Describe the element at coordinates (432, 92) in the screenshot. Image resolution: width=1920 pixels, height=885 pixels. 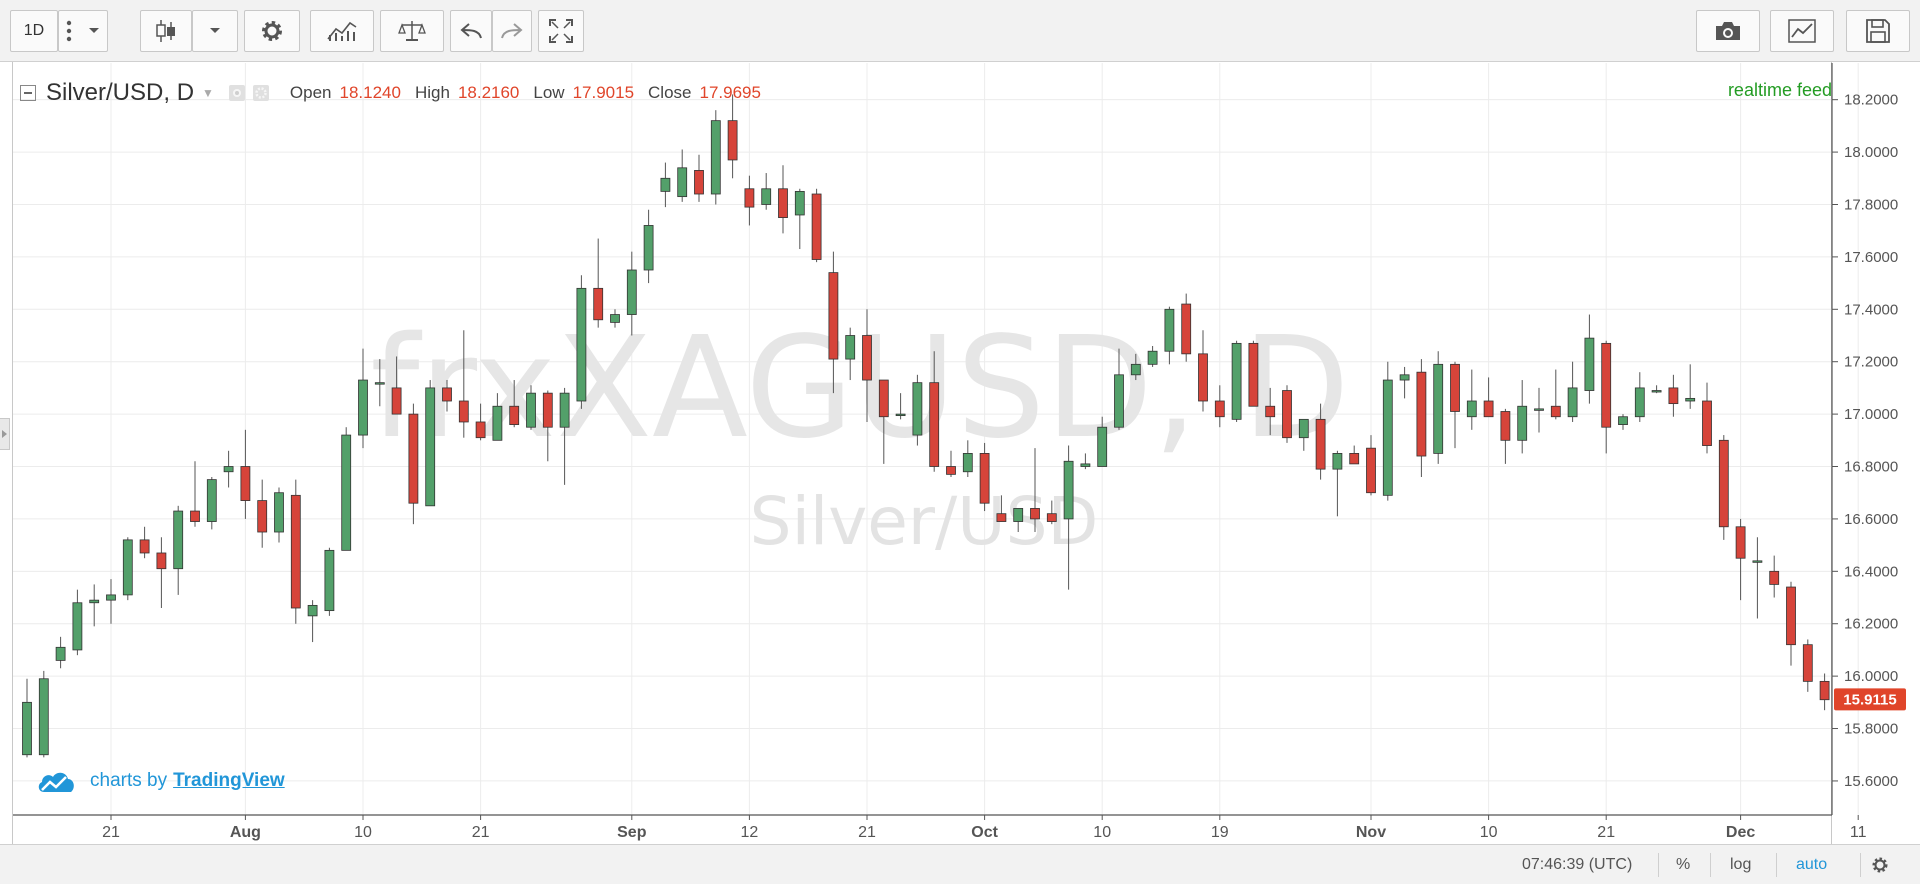
I see `high-label: High` at that location.